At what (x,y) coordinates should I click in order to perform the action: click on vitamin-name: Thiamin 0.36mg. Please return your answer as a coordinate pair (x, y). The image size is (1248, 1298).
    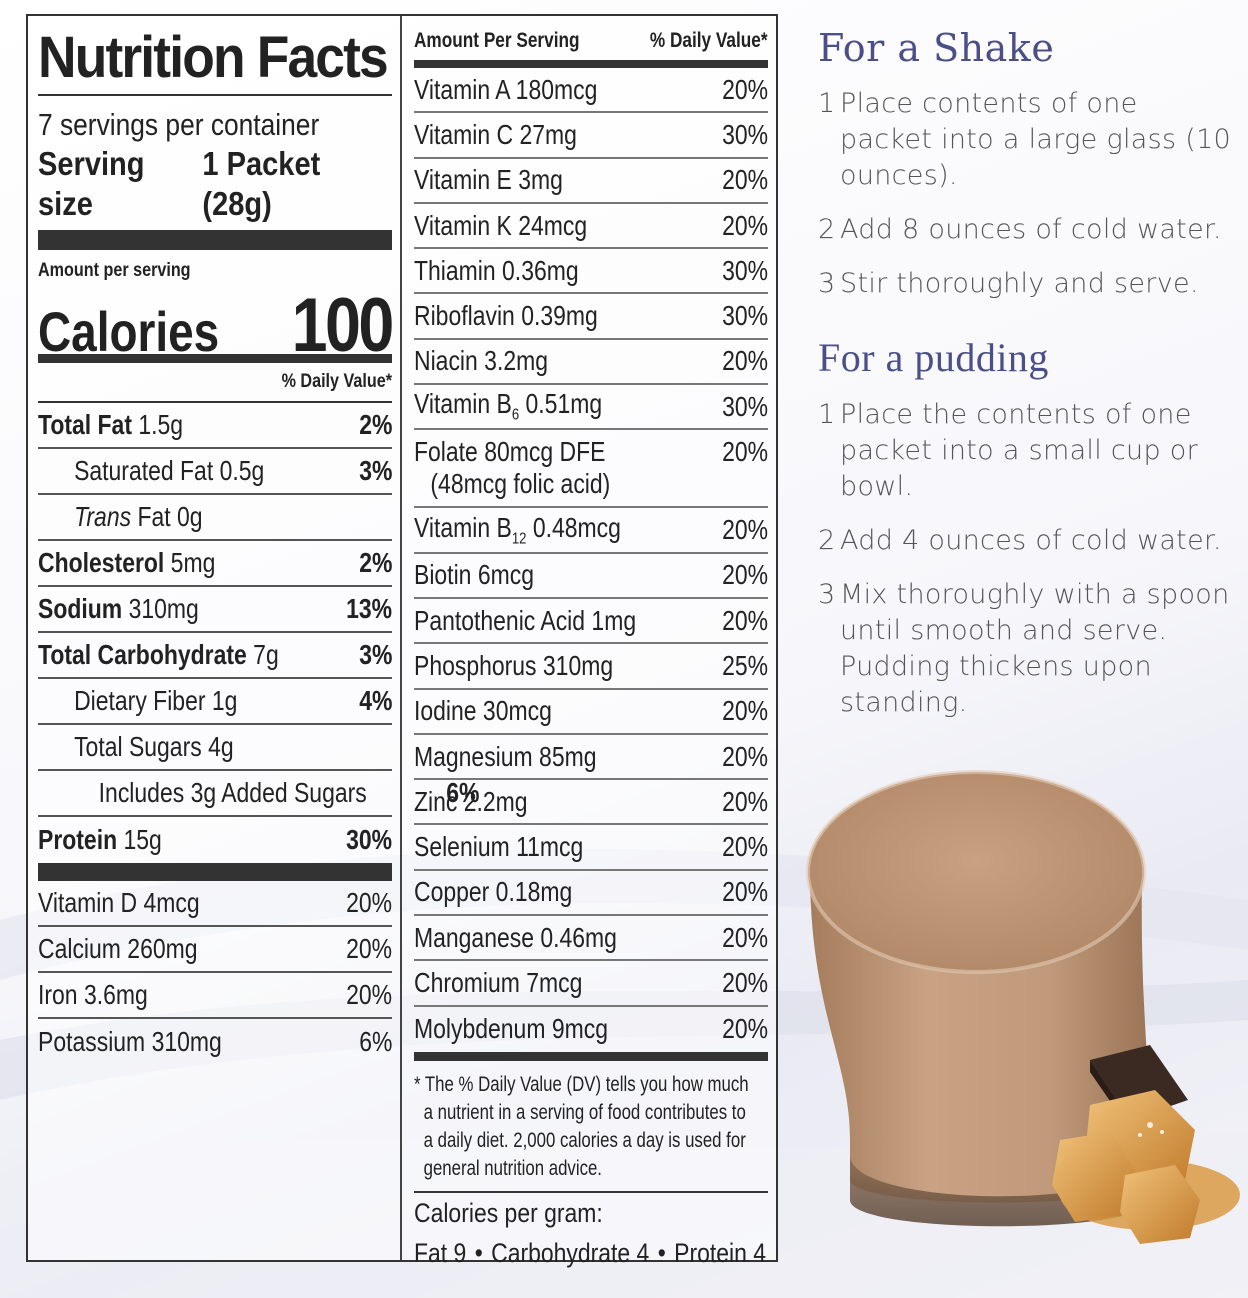
    Looking at the image, I should click on (496, 270).